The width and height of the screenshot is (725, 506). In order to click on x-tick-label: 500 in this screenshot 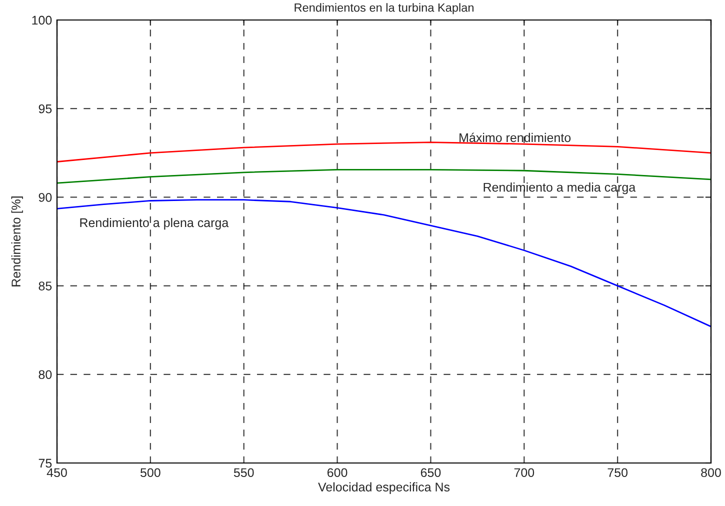, I will do `click(150, 473)`.